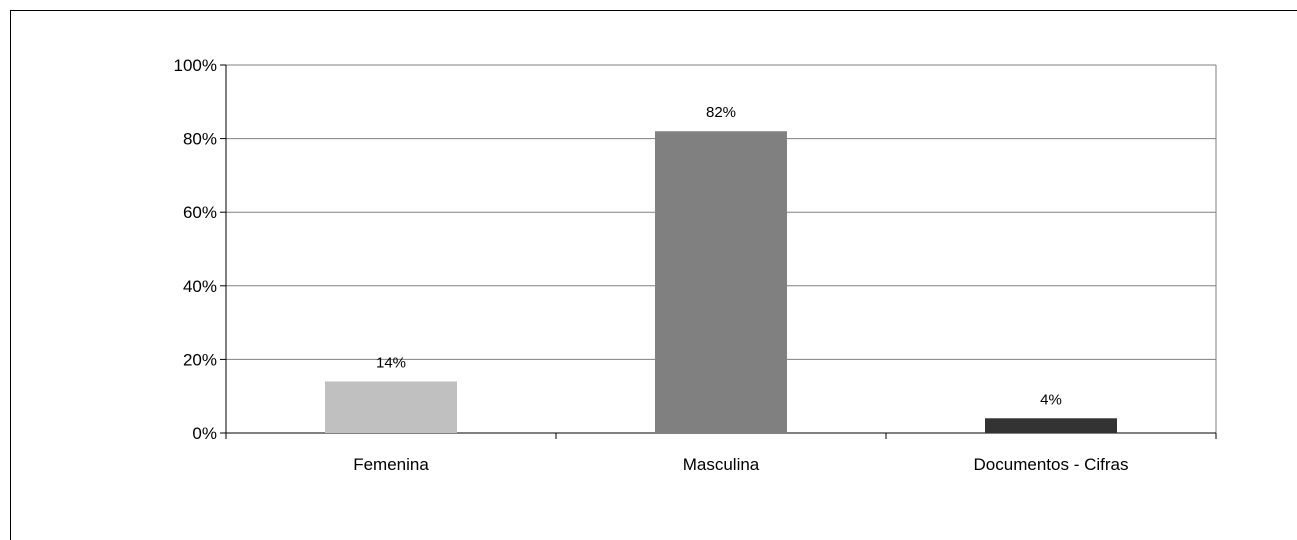 The height and width of the screenshot is (540, 1297). I want to click on data-label: 82%, so click(721, 112).